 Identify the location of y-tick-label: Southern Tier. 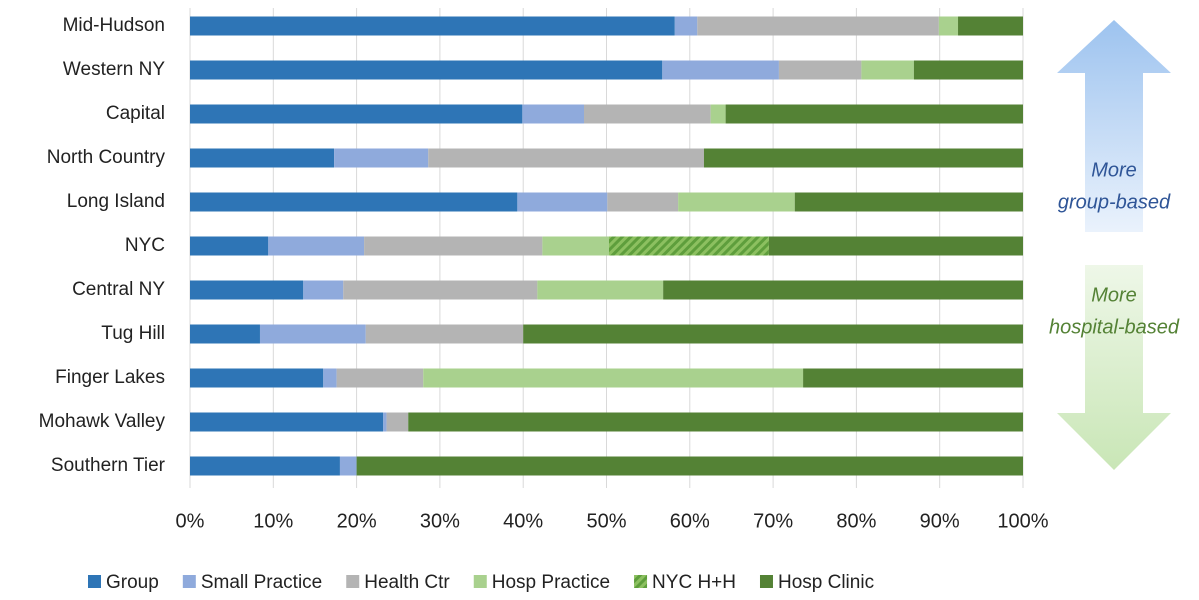
(108, 465).